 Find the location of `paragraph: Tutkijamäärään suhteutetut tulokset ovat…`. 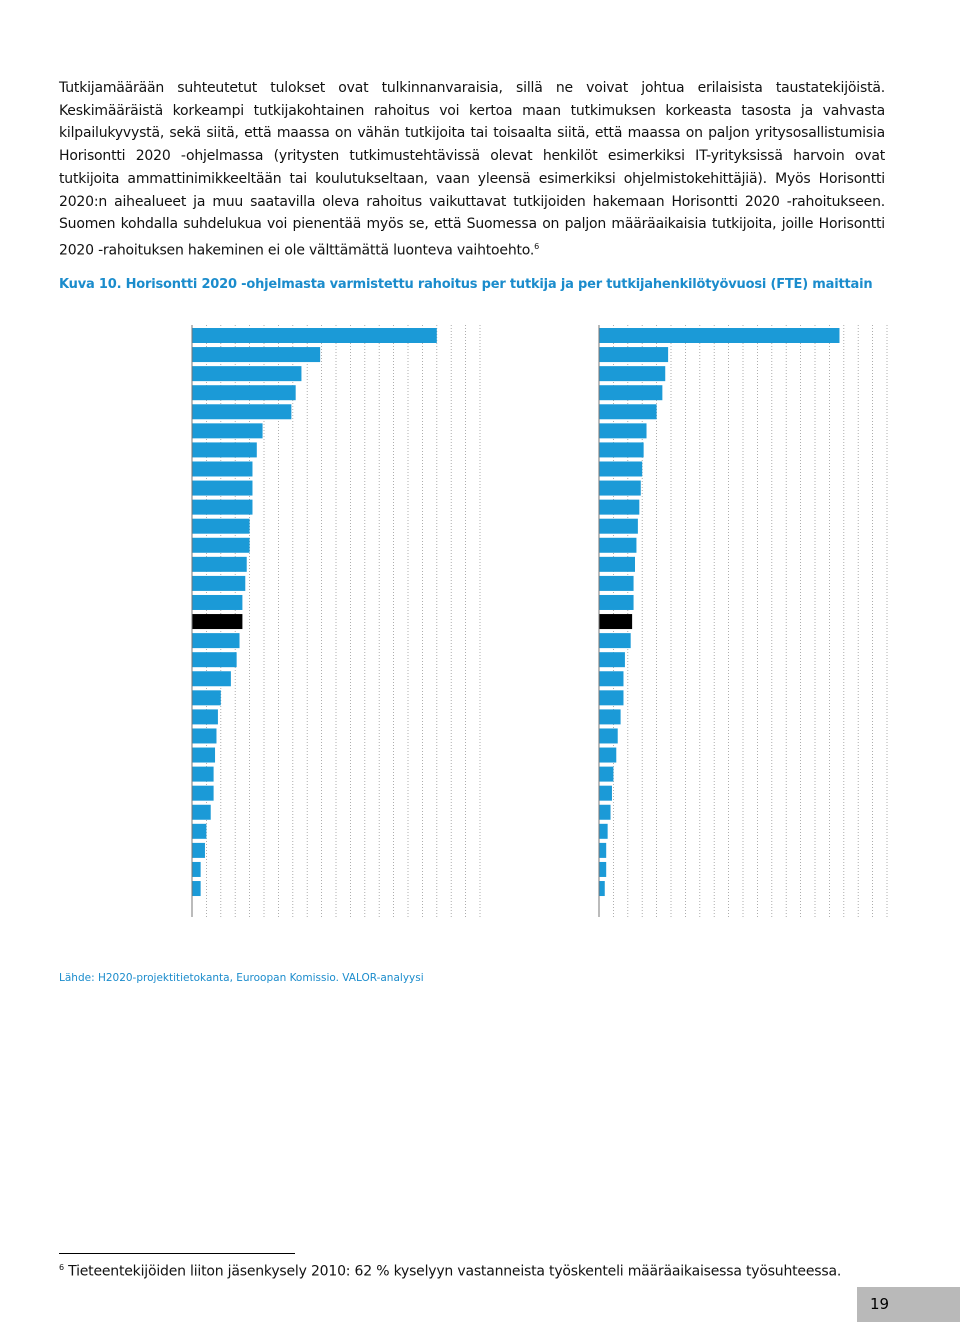

paragraph: Tutkijamäärään suhteutetut tulokset ovat… is located at coordinates (472, 169).